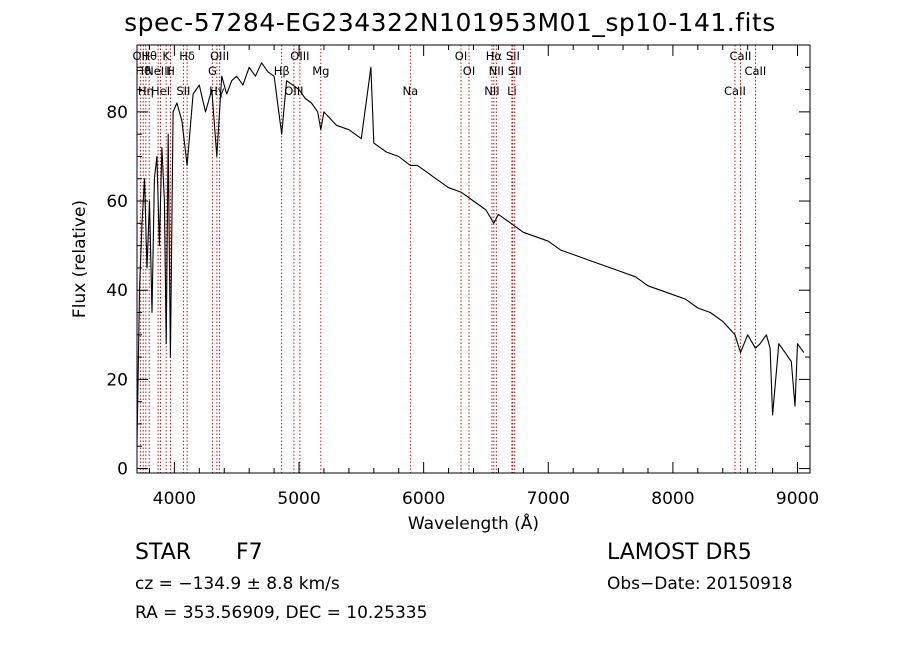 This screenshot has height=649, width=900. Describe the element at coordinates (700, 584) in the screenshot. I see `observation-date: Obs−Date: 20150918` at that location.